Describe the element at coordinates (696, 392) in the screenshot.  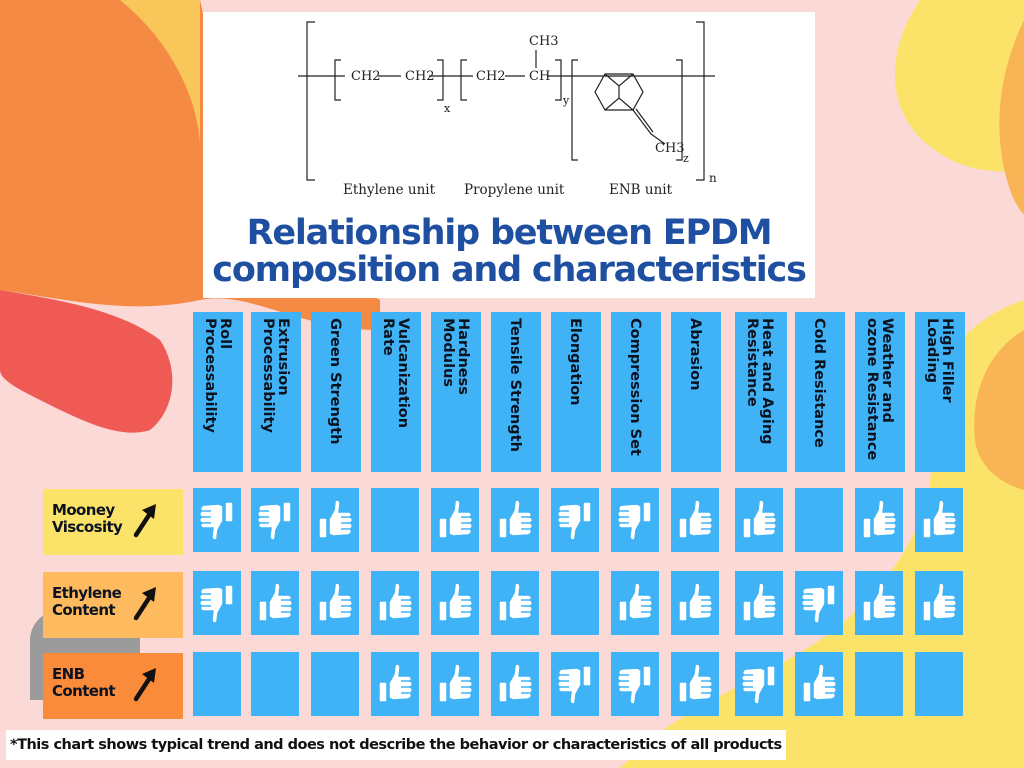
I see `column-header-abrasion: Abrasion` at that location.